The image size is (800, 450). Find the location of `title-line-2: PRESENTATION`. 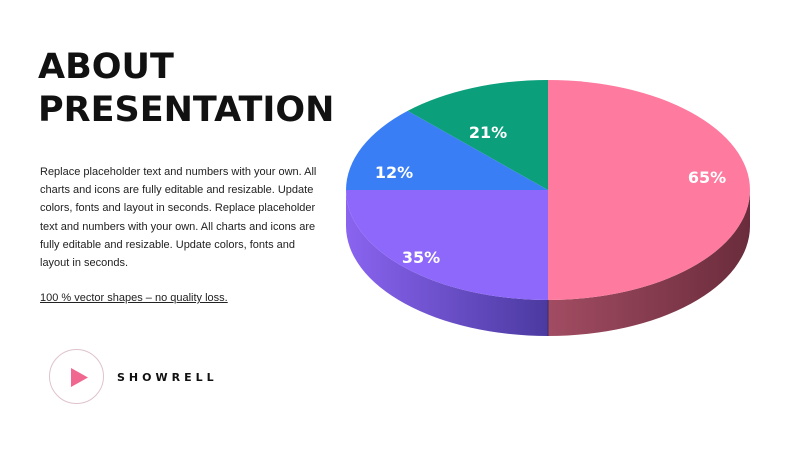

title-line-2: PRESENTATION is located at coordinates (186, 110).